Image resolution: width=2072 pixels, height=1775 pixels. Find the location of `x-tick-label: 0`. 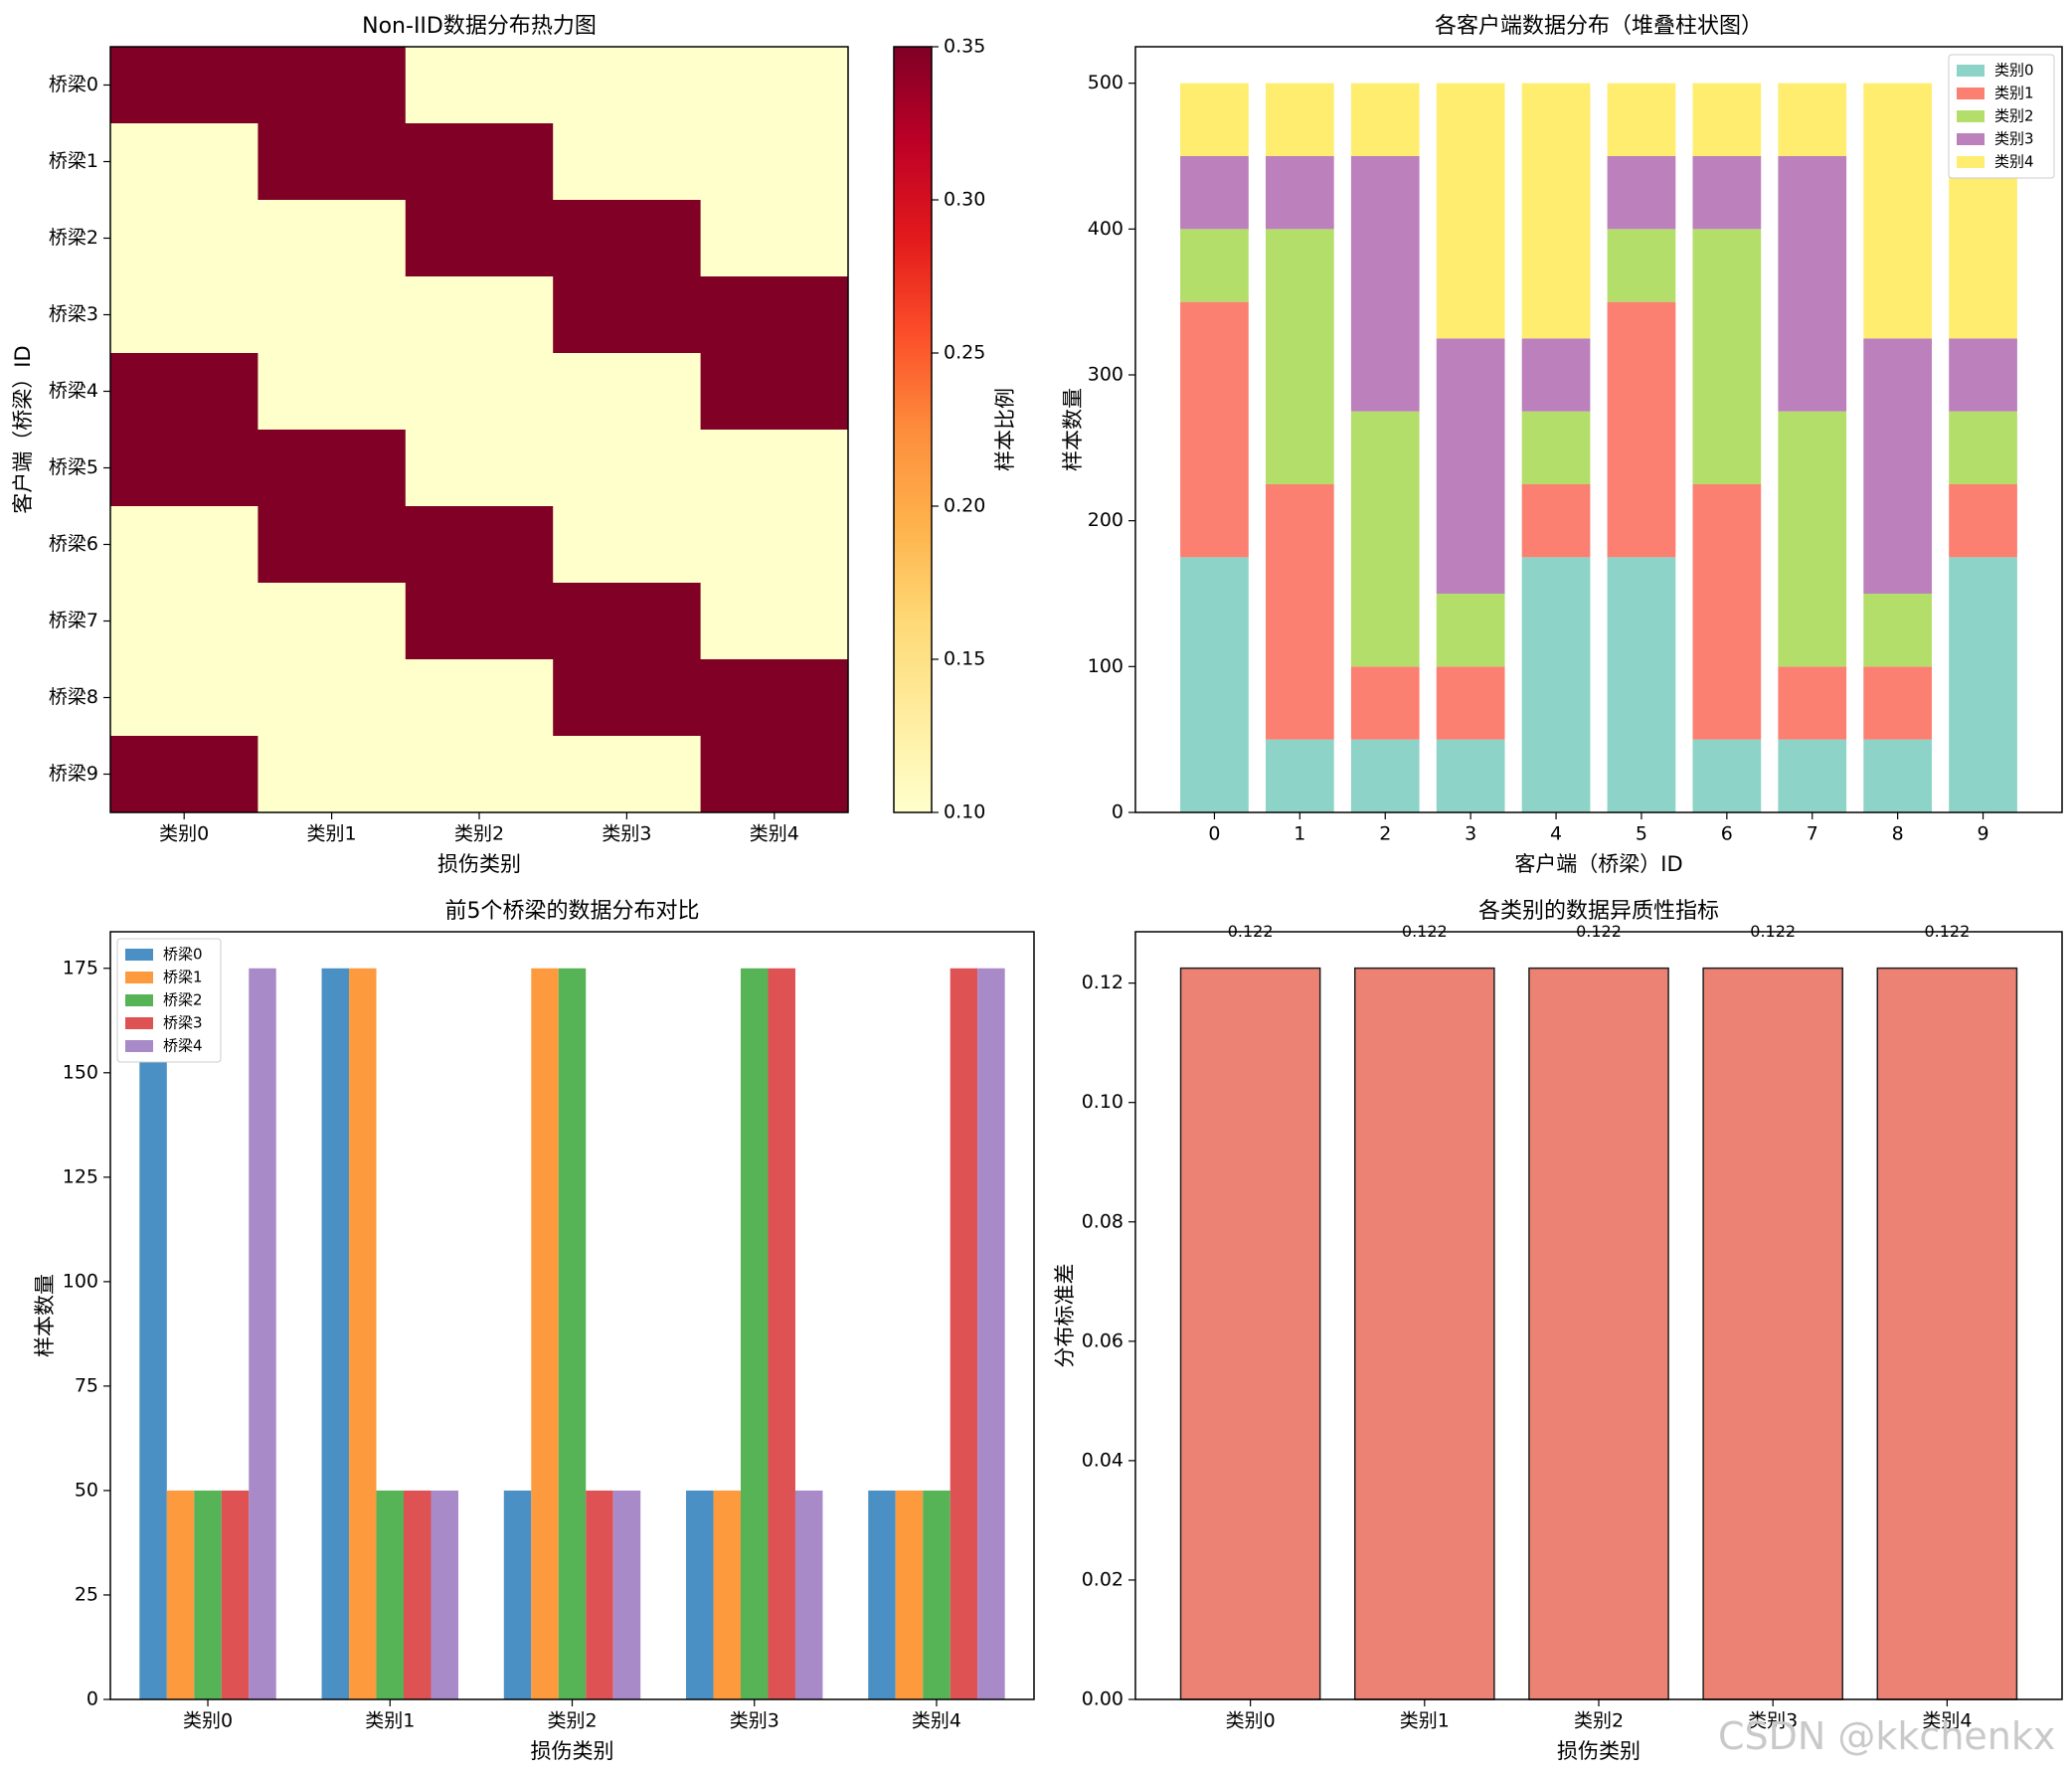

x-tick-label: 0 is located at coordinates (1214, 834).